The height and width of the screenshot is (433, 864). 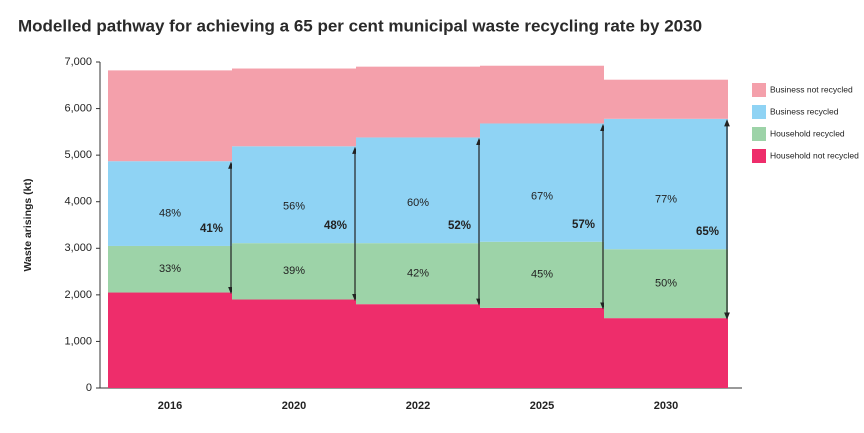 I want to click on total-rate-label: 65%, so click(x=707, y=232).